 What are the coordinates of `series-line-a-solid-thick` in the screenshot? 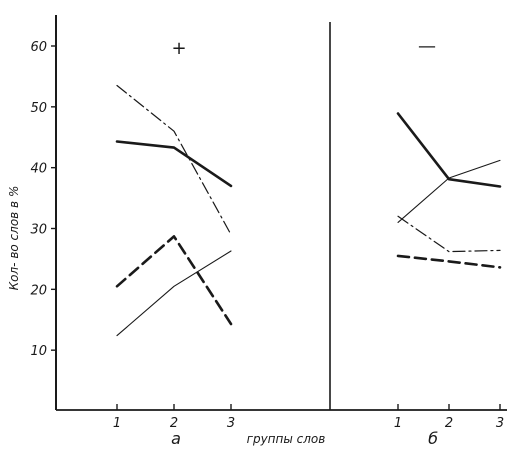 It's located at (174, 164).